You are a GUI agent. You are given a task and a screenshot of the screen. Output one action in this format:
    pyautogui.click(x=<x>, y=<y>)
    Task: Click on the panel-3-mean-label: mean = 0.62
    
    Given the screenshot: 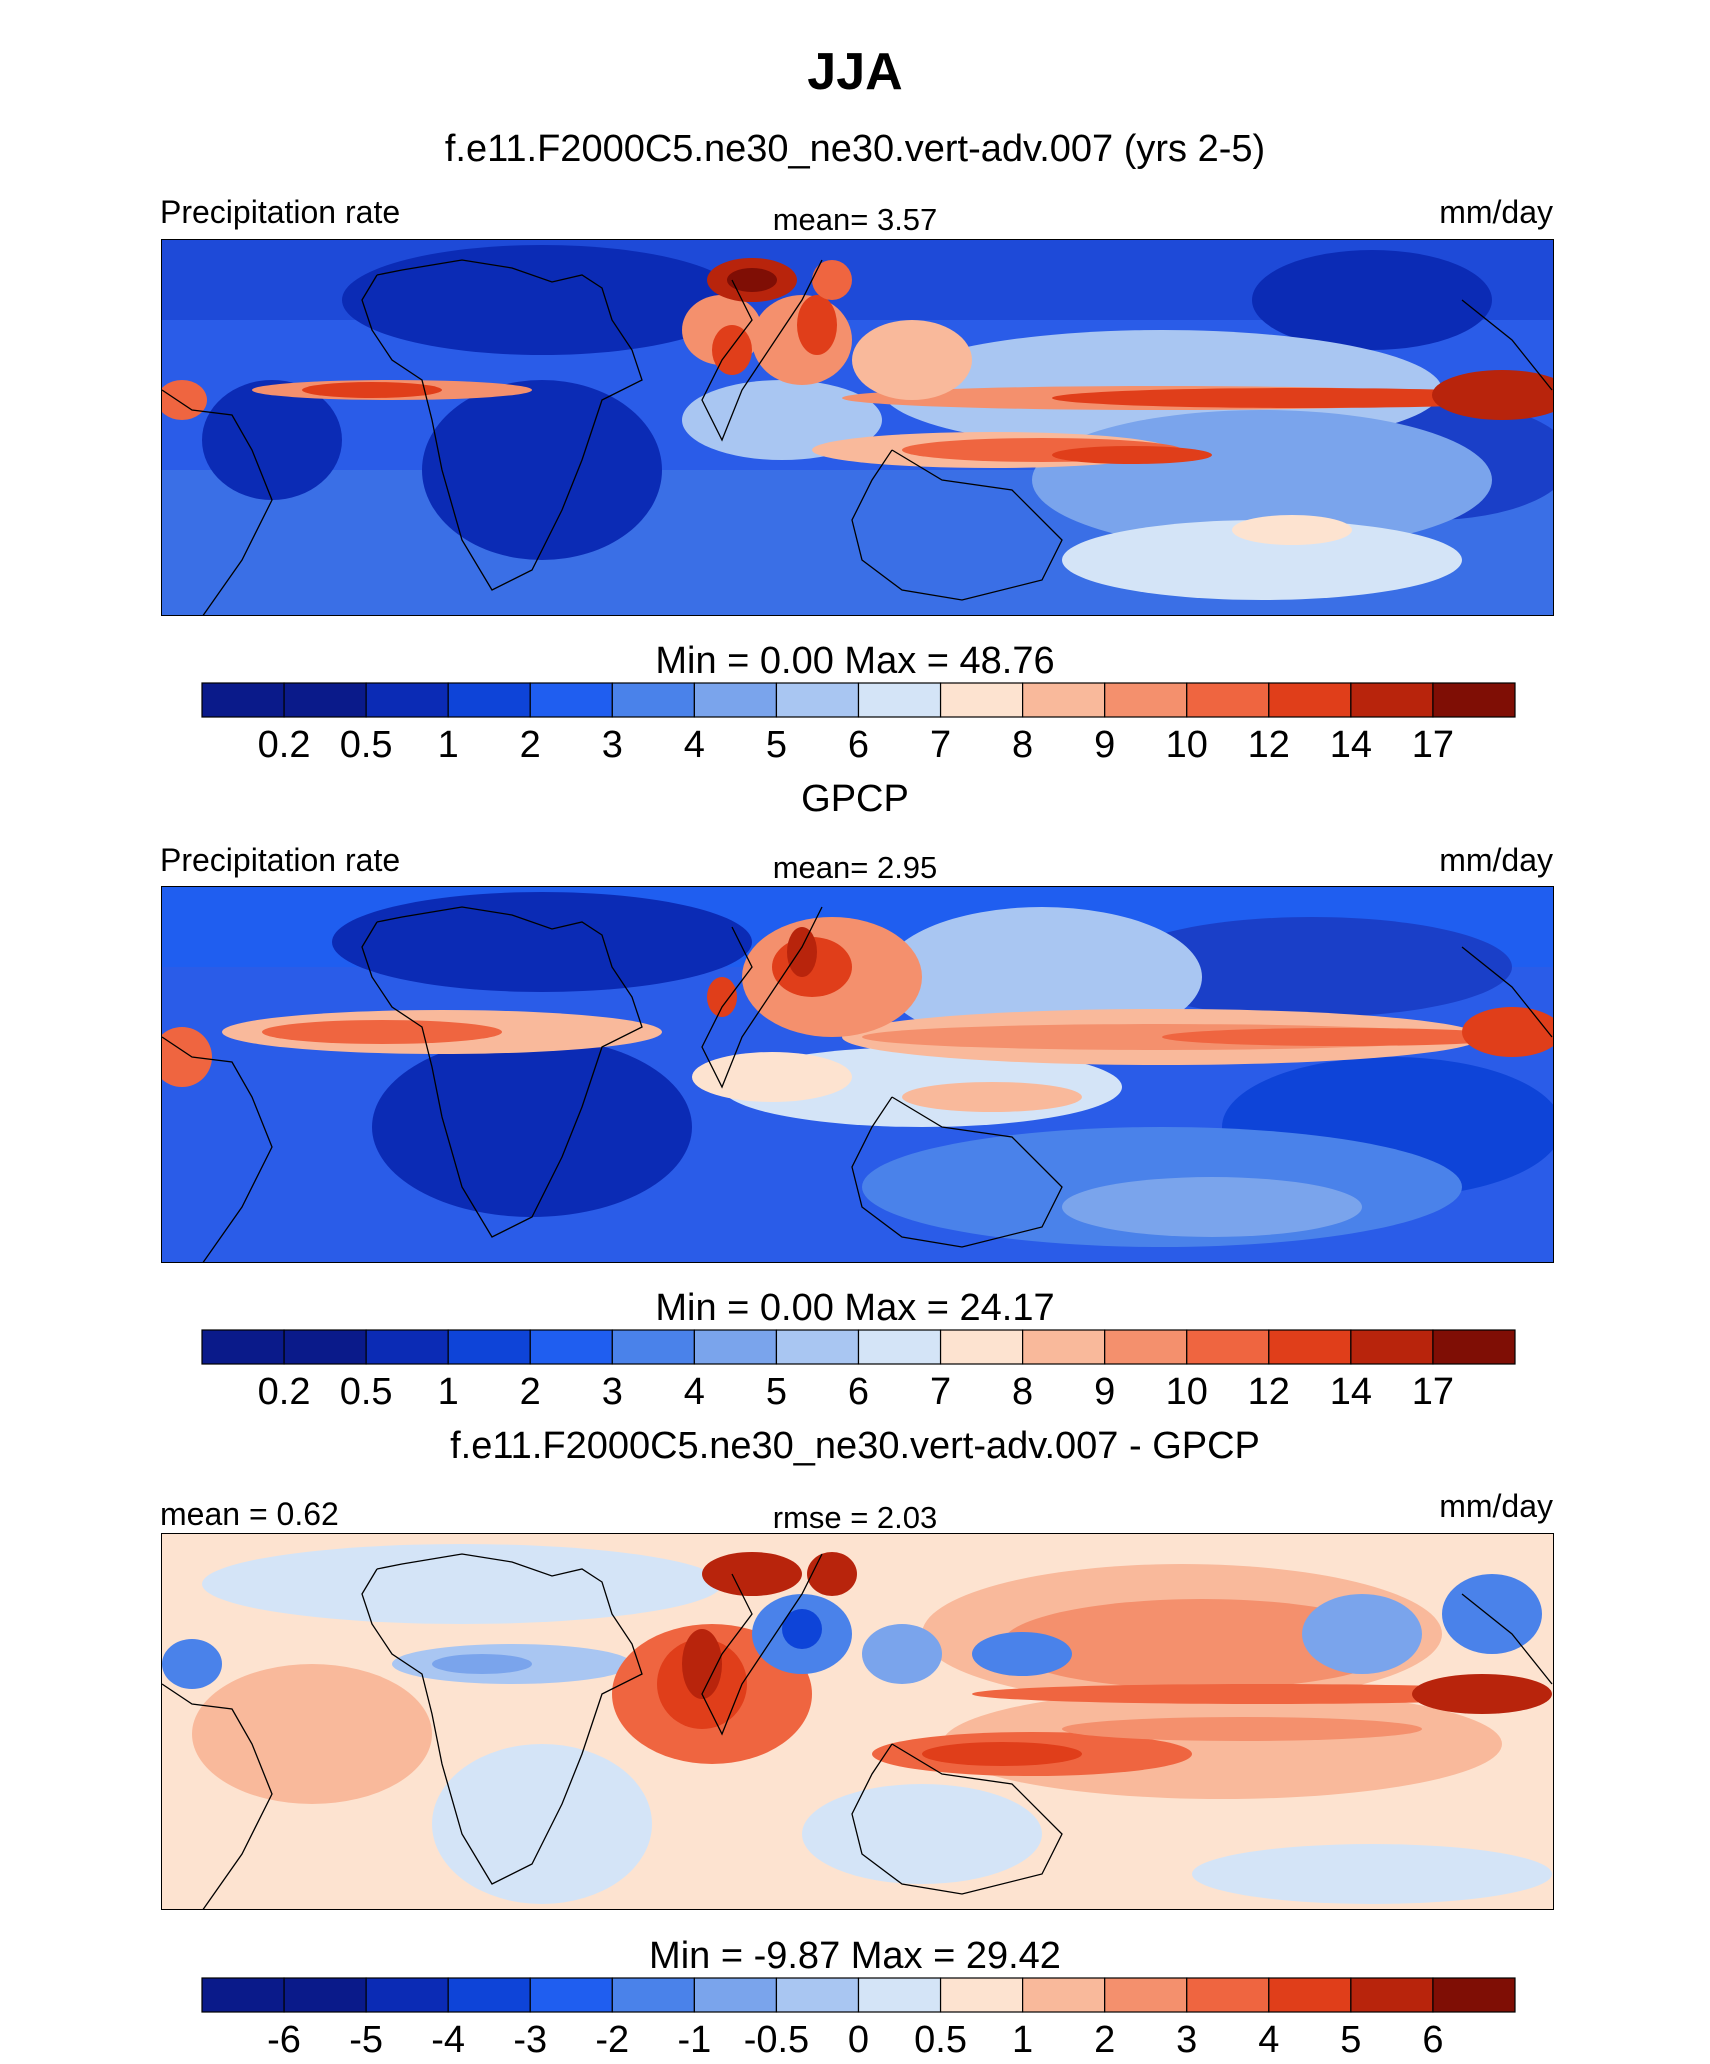 What is the action you would take?
    pyautogui.click(x=249, y=1514)
    